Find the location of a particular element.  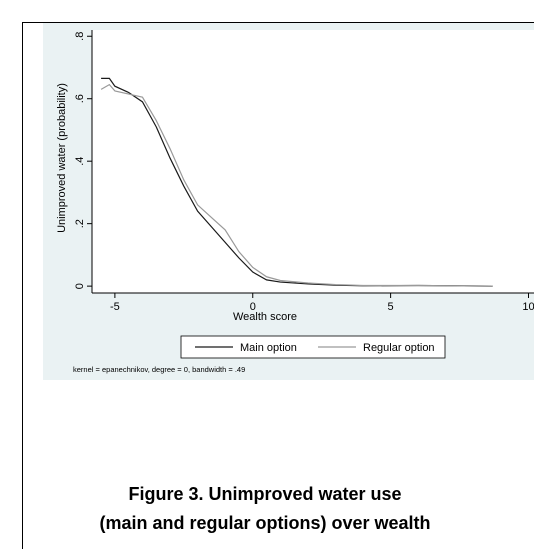

x-tick-label: 0 is located at coordinates (253, 307).